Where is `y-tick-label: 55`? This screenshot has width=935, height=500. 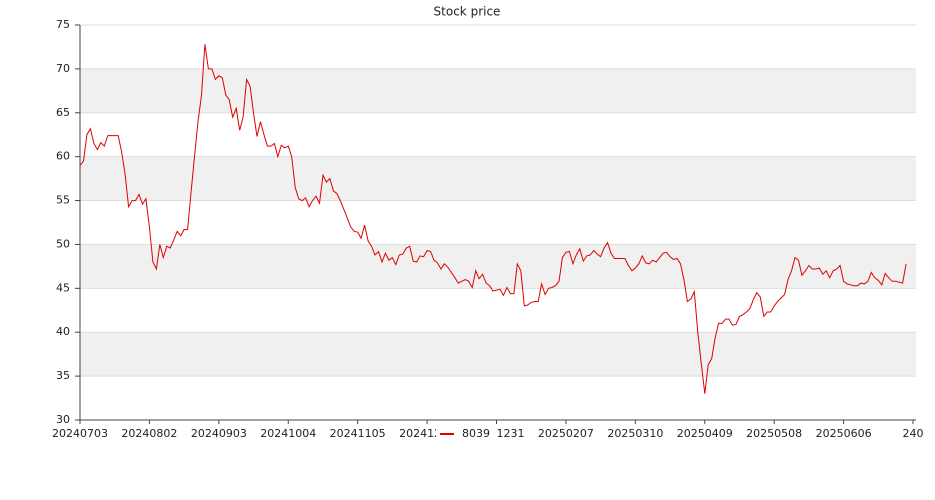 y-tick-label: 55 is located at coordinates (63, 200).